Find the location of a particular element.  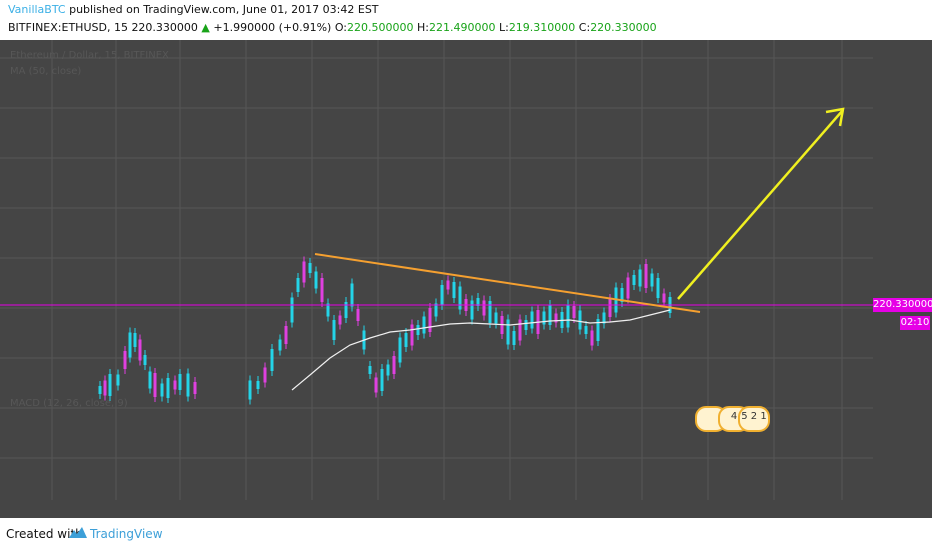

open-label: O: is located at coordinates (341, 27).